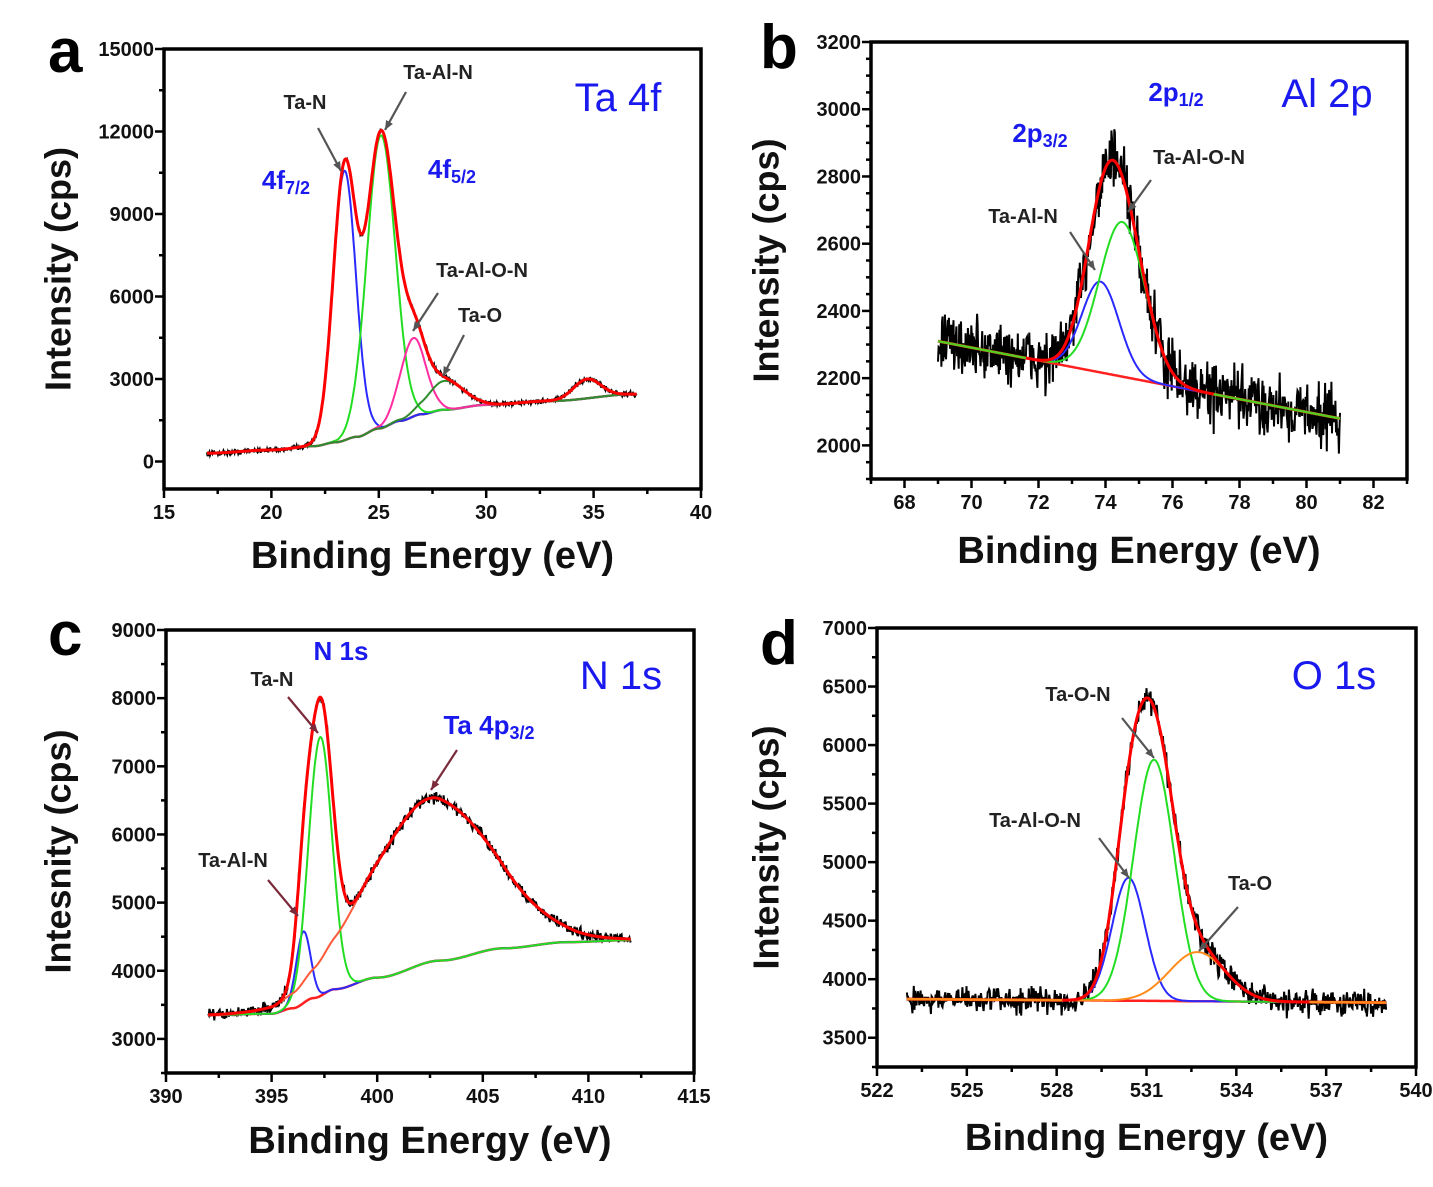 The image size is (1433, 1187). What do you see at coordinates (65, 51) in the screenshot?
I see `panel-letter: a` at bounding box center [65, 51].